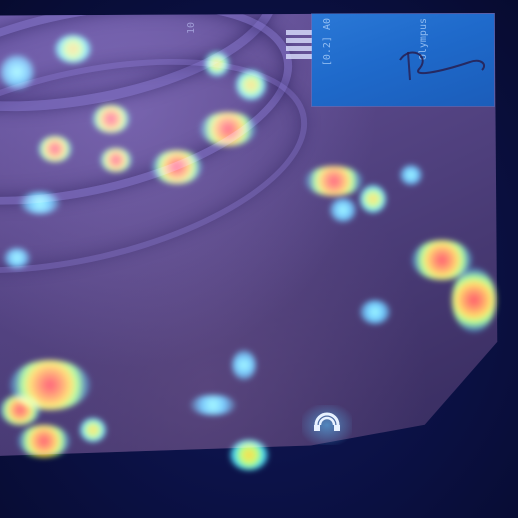 The image size is (518, 518). What do you see at coordinates (403, 60) in the screenshot?
I see `inset-panel` at bounding box center [403, 60].